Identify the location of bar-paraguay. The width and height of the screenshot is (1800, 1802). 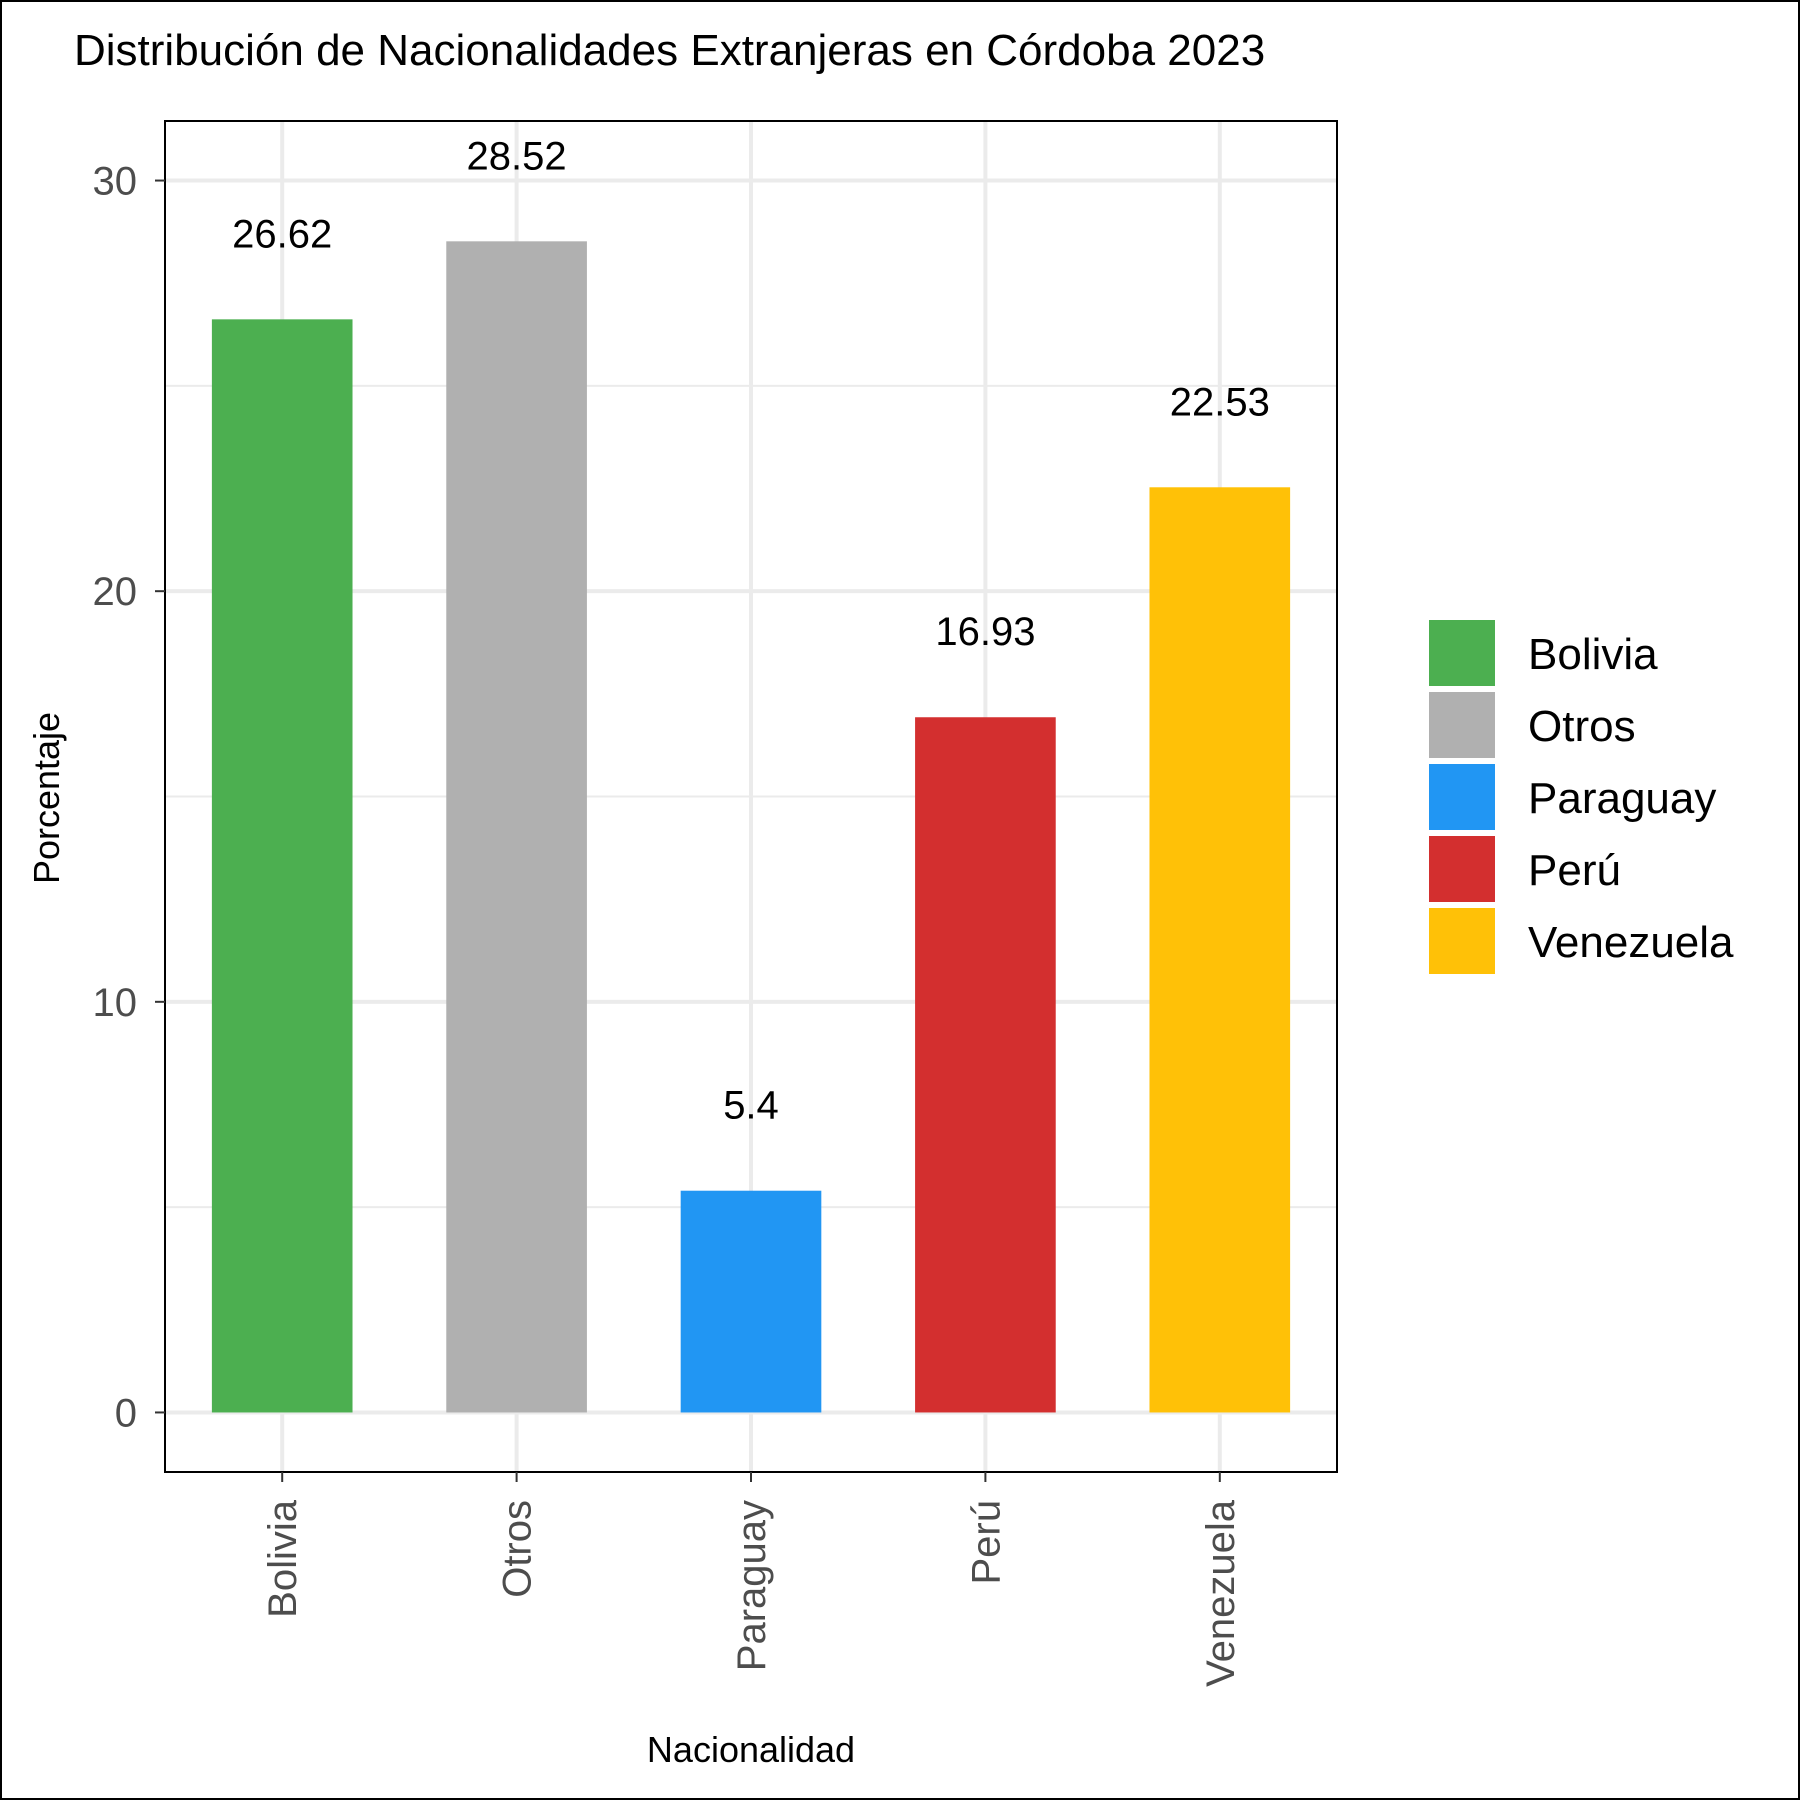
(751, 1301).